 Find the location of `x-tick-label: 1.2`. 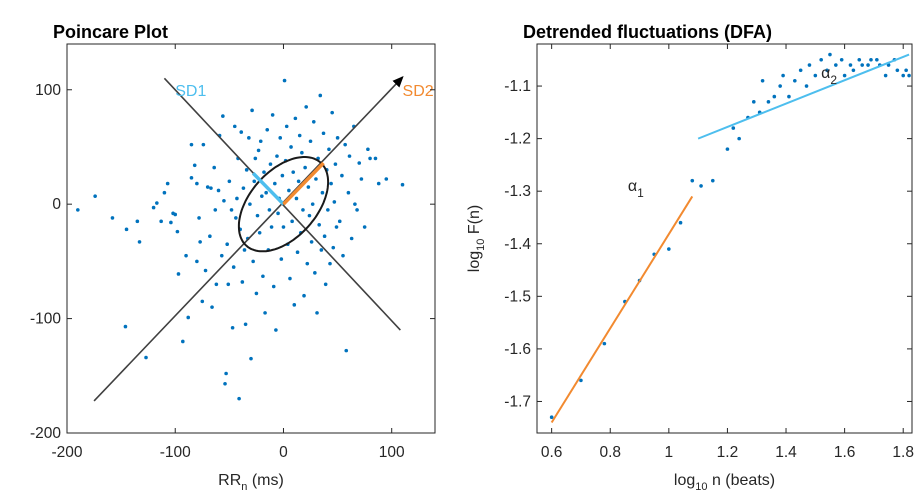

x-tick-label: 1.2 is located at coordinates (728, 452).